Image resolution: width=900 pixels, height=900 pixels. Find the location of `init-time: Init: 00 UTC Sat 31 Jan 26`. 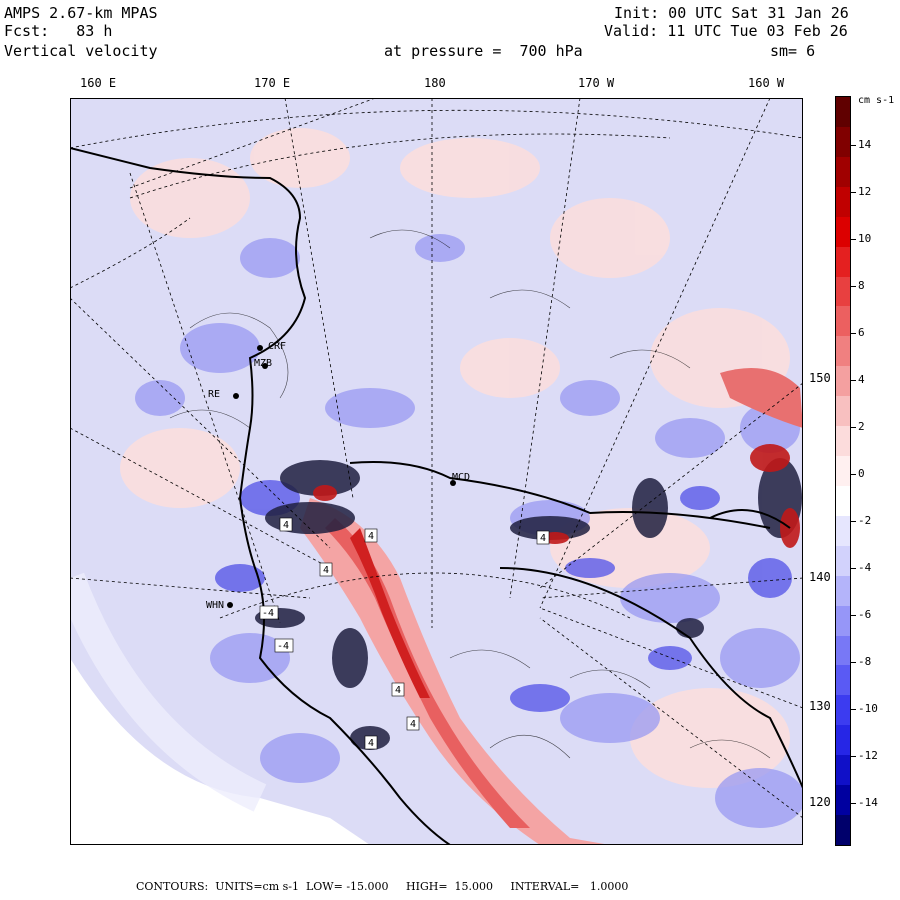

init-time: Init: 00 UTC Sat 31 Jan 26 is located at coordinates (731, 13).